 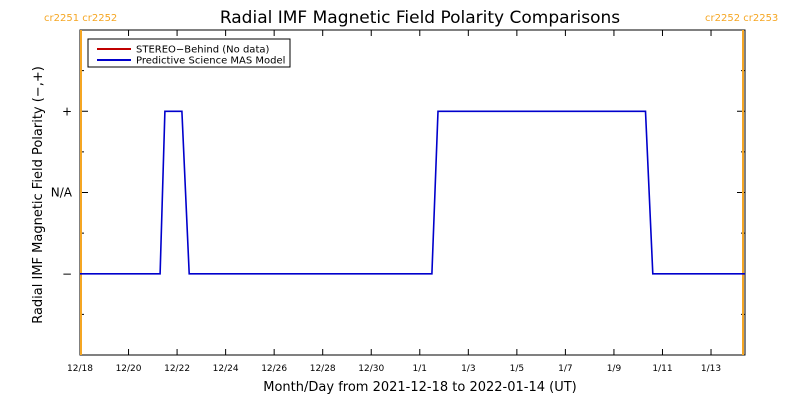 What do you see at coordinates (420, 369) in the screenshot?
I see `x-tick-label: 1/1` at bounding box center [420, 369].